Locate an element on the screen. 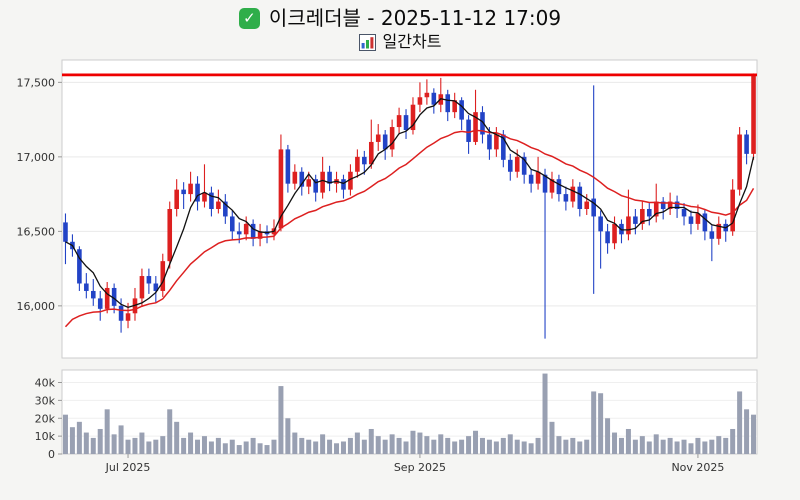 The width and height of the screenshot is (800, 500). chart-header: ✓ 이크레더블 - 2025-11-12 17:09 일간차트 is located at coordinates (400, 26).